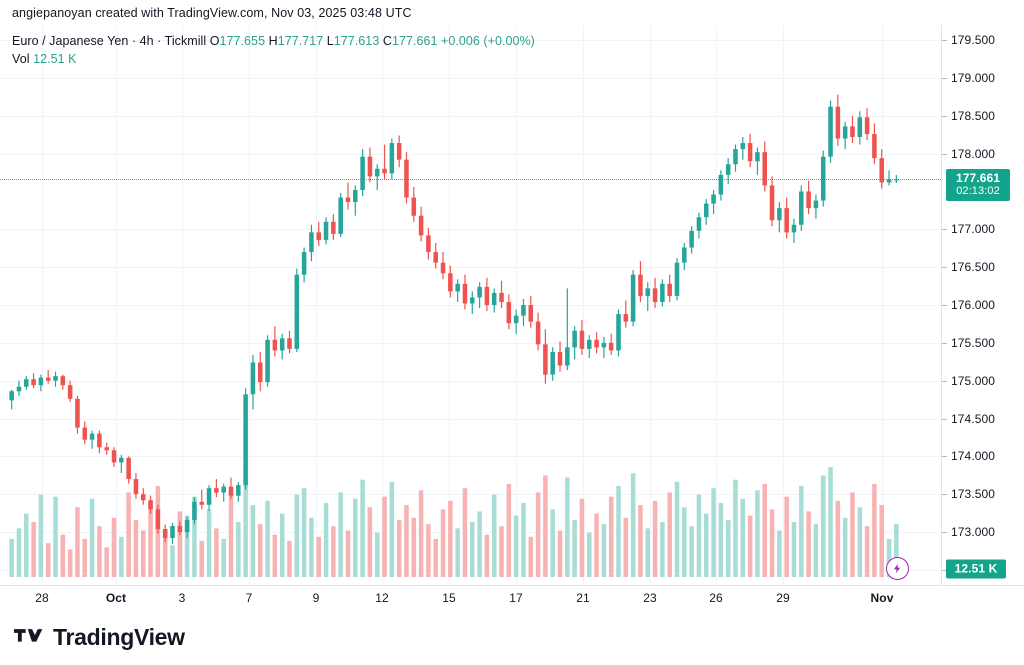  I want to click on time-axis-label: 23, so click(650, 598).